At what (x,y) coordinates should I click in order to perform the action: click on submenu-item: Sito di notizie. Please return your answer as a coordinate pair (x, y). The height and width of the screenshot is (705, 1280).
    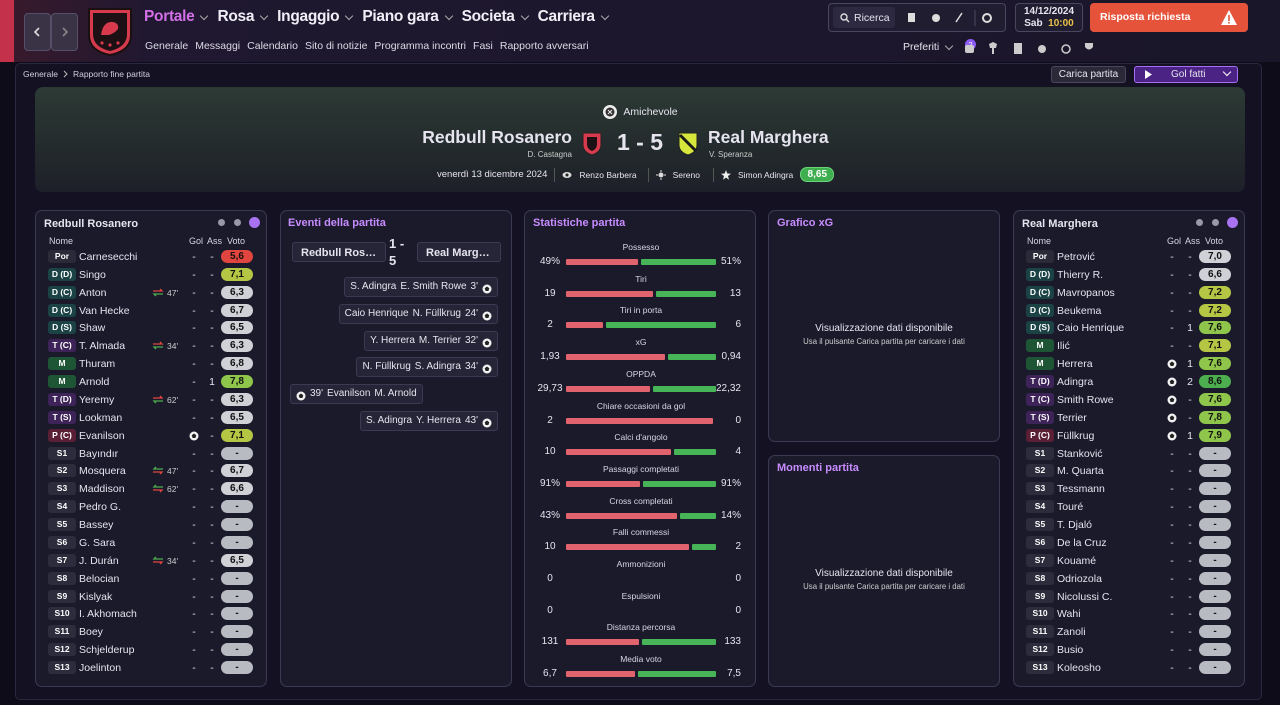
    Looking at the image, I should click on (336, 46).